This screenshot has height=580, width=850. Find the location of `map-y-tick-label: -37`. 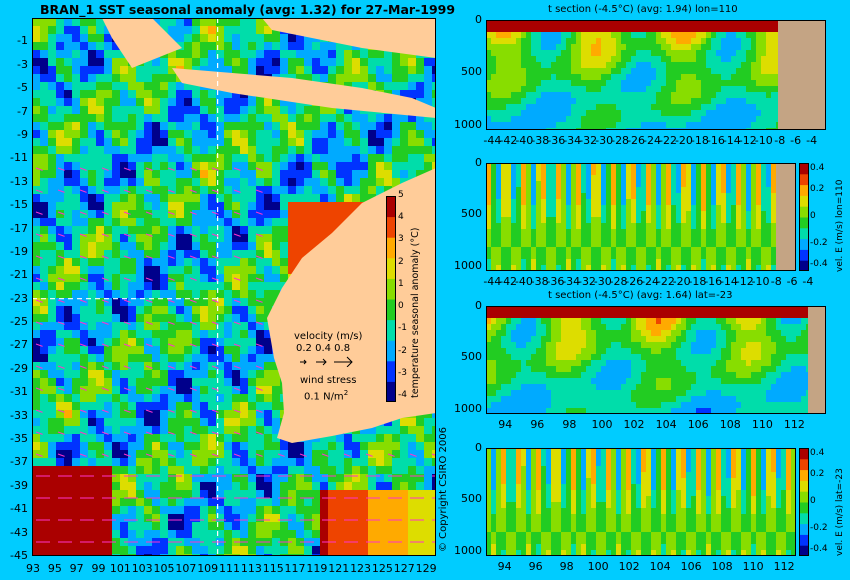

map-y-tick-label: -37 is located at coordinates (19, 462).